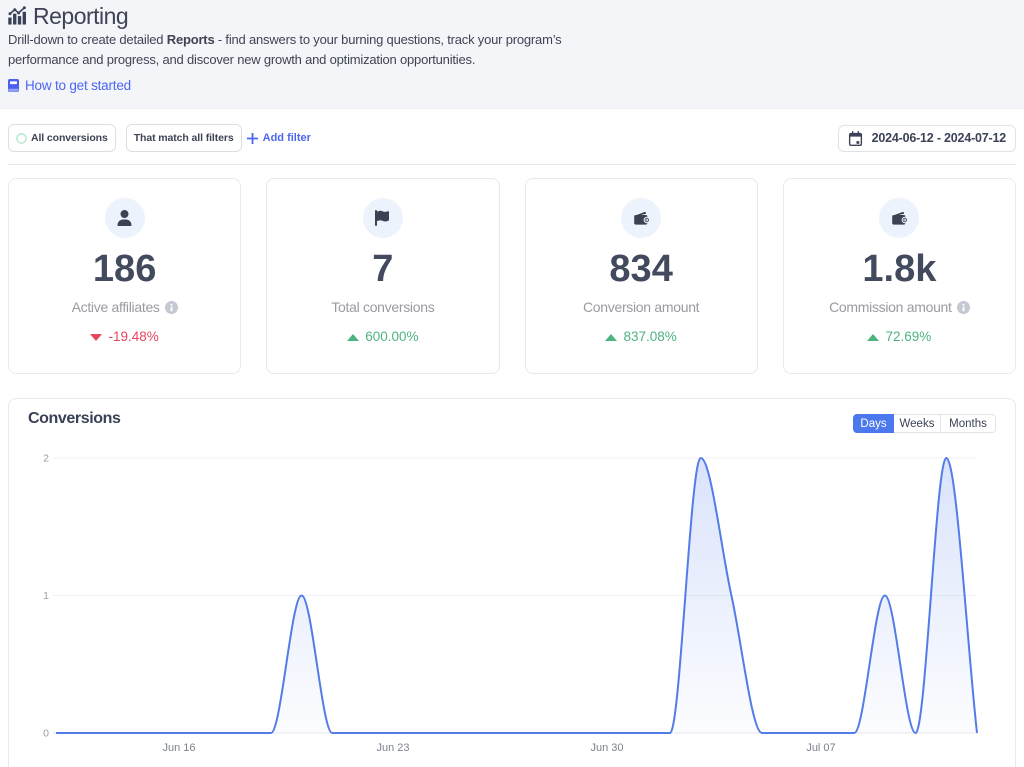 This screenshot has width=1024, height=767. Describe the element at coordinates (46, 459) in the screenshot. I see `svg-text: 2` at that location.